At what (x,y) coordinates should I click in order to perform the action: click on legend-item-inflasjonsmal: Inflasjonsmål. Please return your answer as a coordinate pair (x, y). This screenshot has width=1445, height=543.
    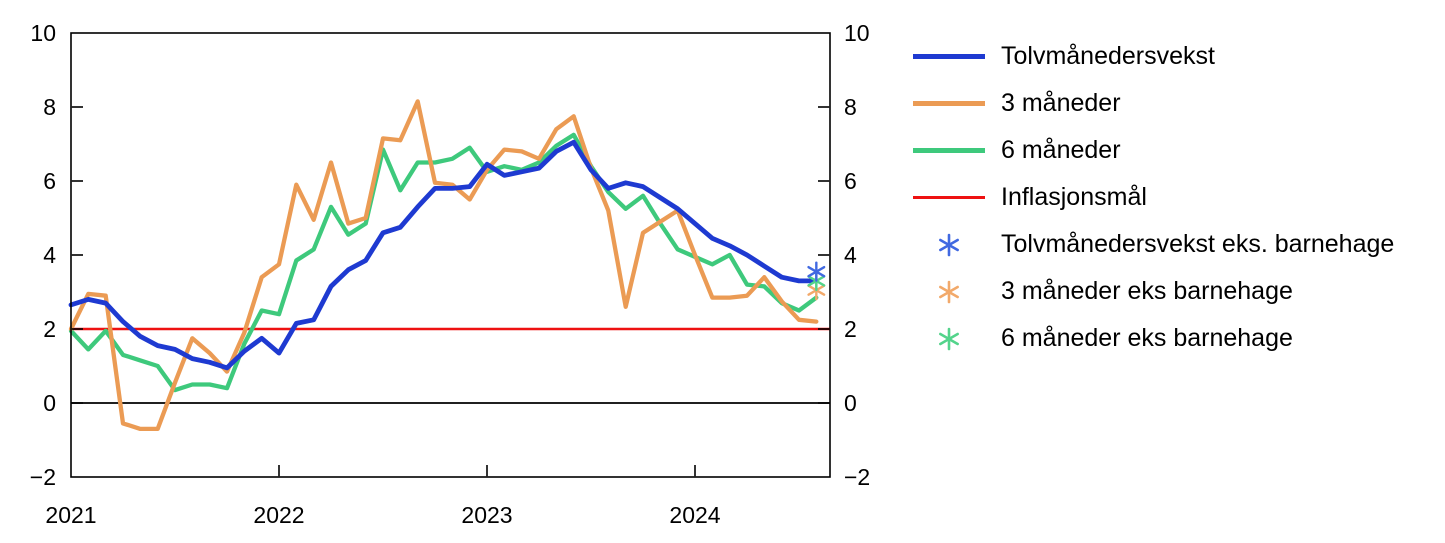
    Looking at the image, I should click on (1153, 197).